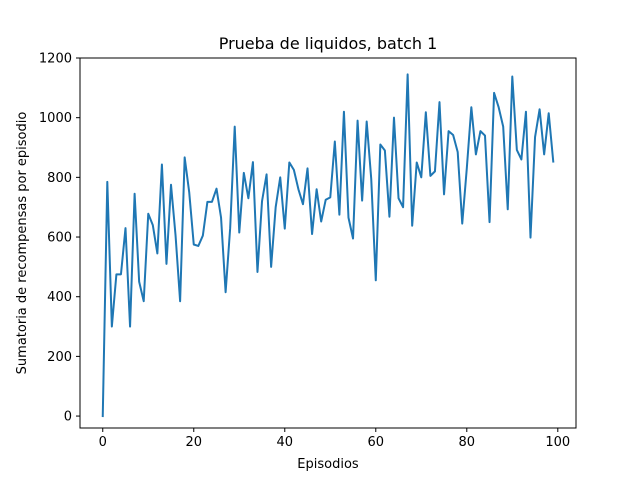 This screenshot has width=640, height=484. Describe the element at coordinates (59, 178) in the screenshot. I see `y-tick-label: 800` at that location.